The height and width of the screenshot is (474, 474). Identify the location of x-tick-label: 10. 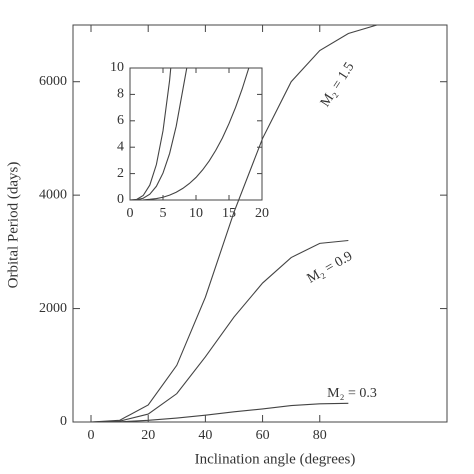
(196, 213).